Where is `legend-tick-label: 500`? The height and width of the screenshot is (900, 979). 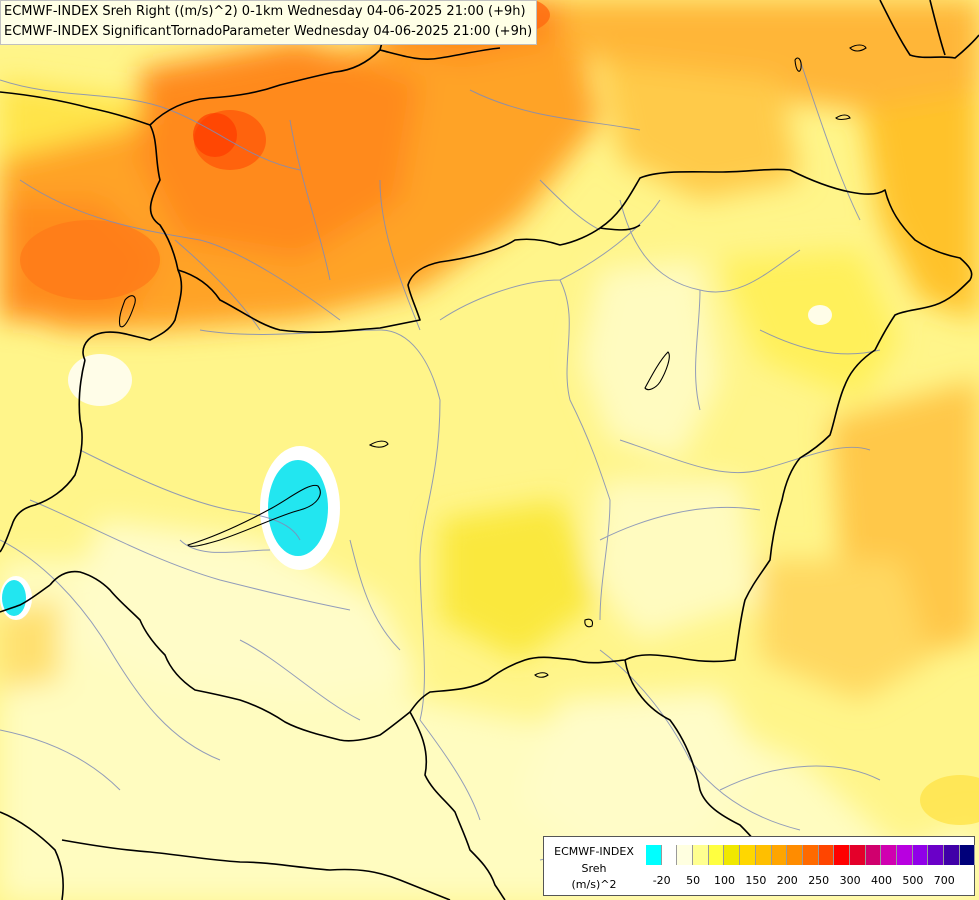 legend-tick-label: 500 is located at coordinates (913, 880).